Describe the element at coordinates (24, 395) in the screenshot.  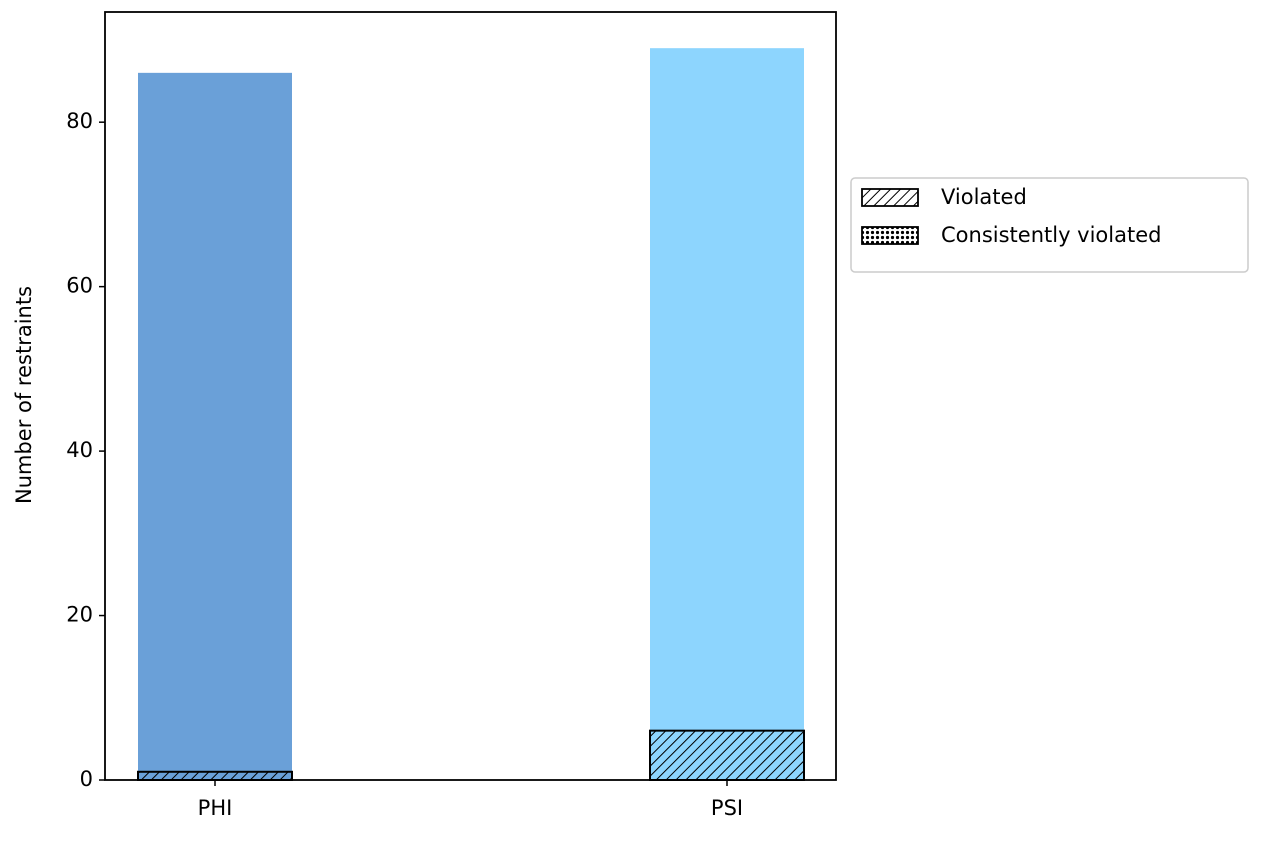
I see `y-axis-label: Number of restraints` at that location.